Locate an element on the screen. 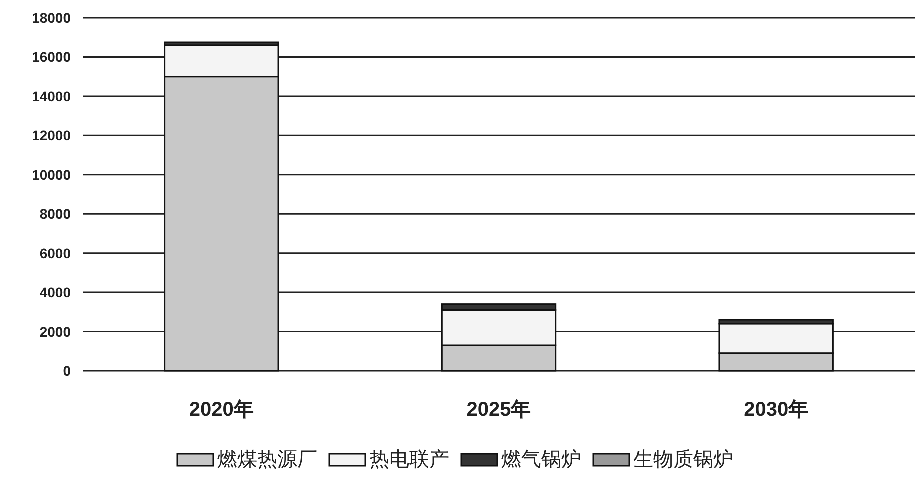  y-tick-label: 8000 is located at coordinates (56, 214).